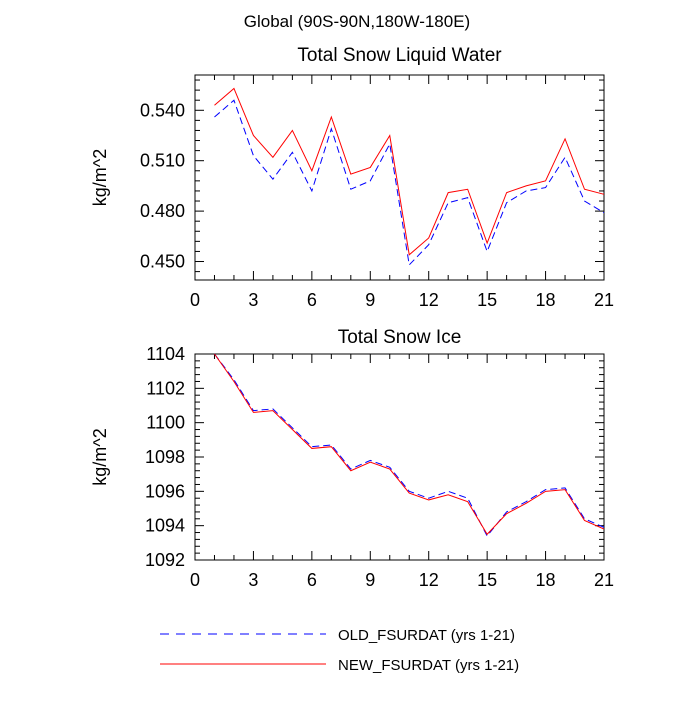 The image size is (700, 705). Describe the element at coordinates (165, 560) in the screenshot. I see `y-tick-label: 1092` at that location.